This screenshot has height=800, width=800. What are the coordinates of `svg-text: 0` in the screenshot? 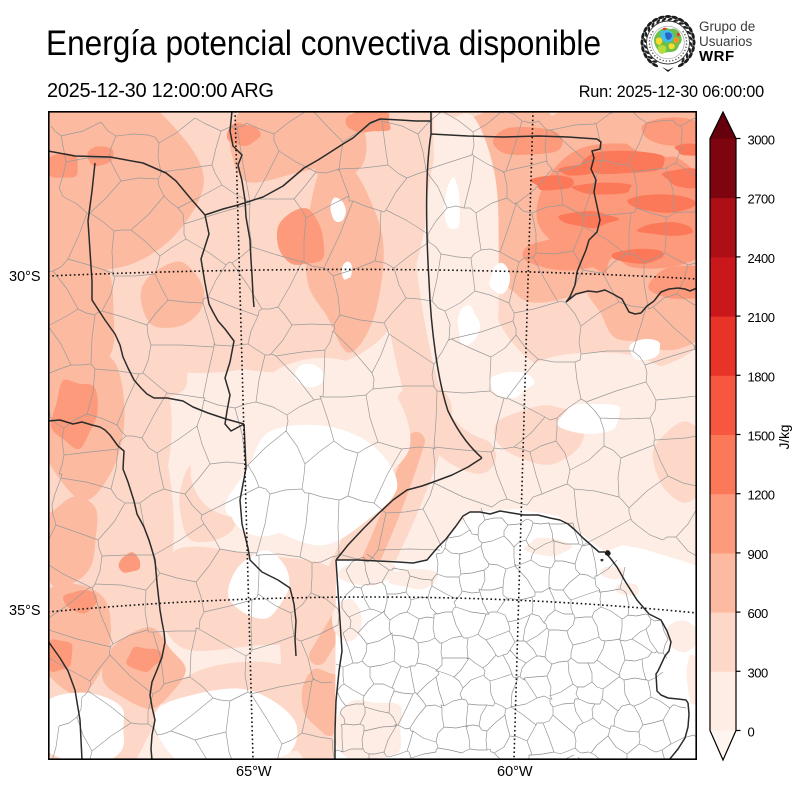 It's located at (751, 732).